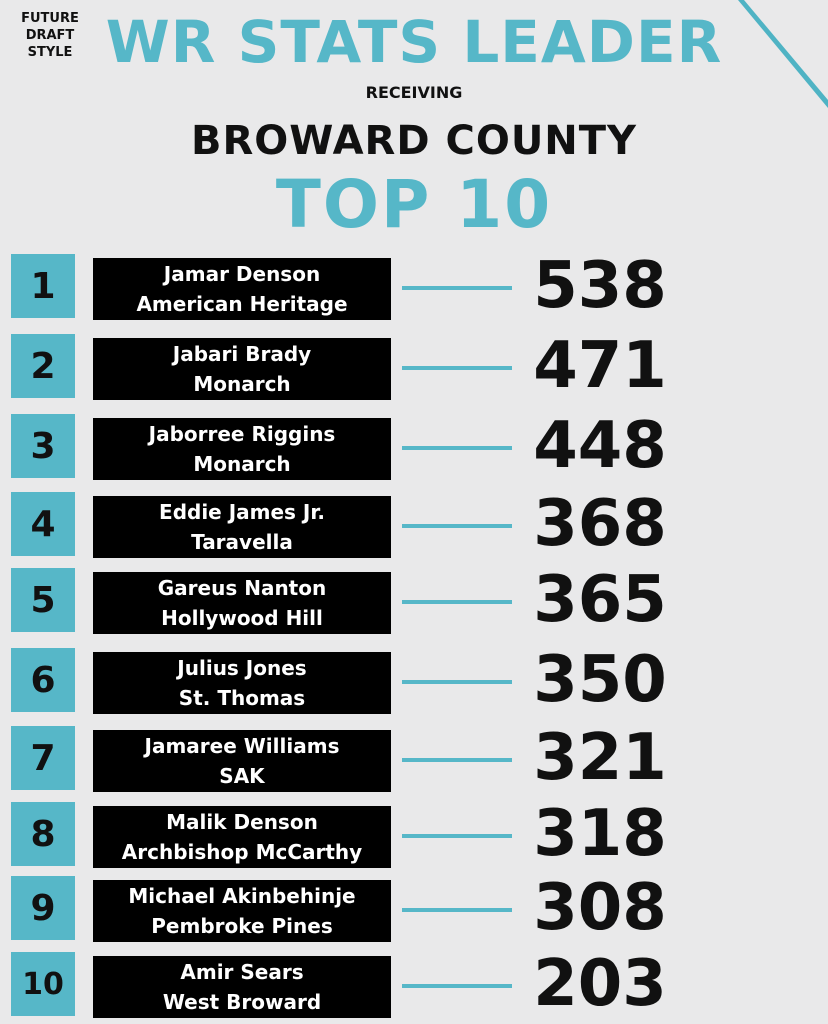 The width and height of the screenshot is (828, 1024). I want to click on leaderboard-row: 9 Michael Akinbehinje Pembroke Pines 308, so click(414, 908).